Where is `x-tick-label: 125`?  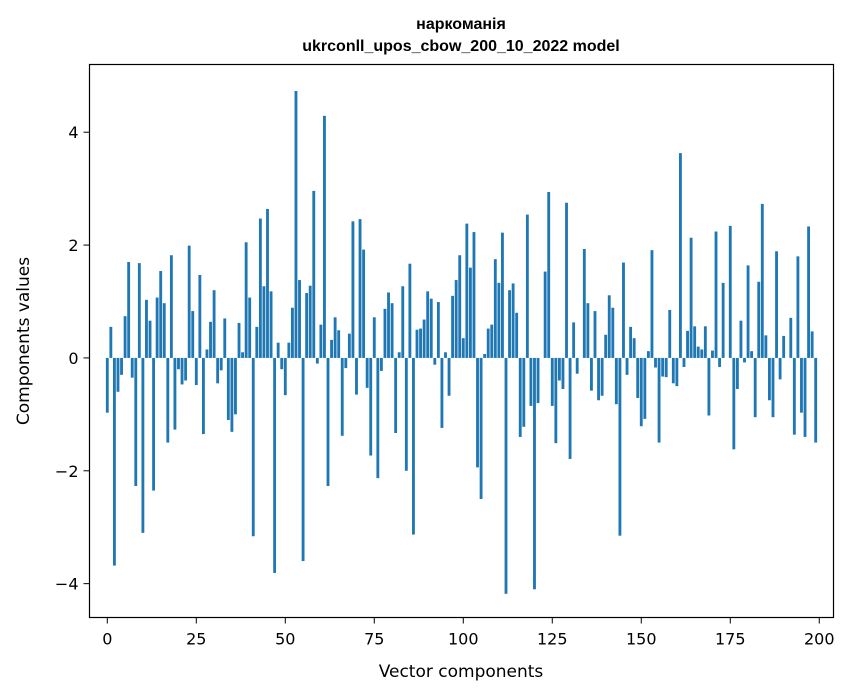
x-tick-label: 125 is located at coordinates (552, 639).